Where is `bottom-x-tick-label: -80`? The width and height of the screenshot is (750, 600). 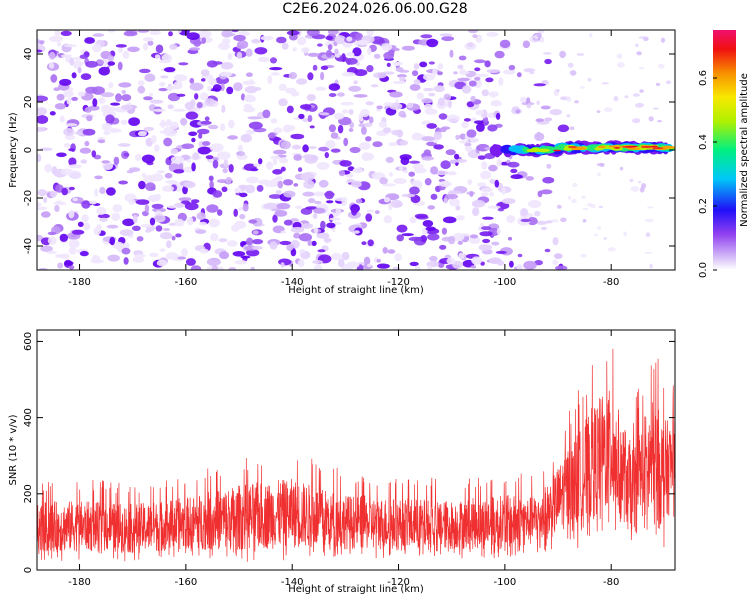 bottom-x-tick-label: -80 is located at coordinates (611, 582).